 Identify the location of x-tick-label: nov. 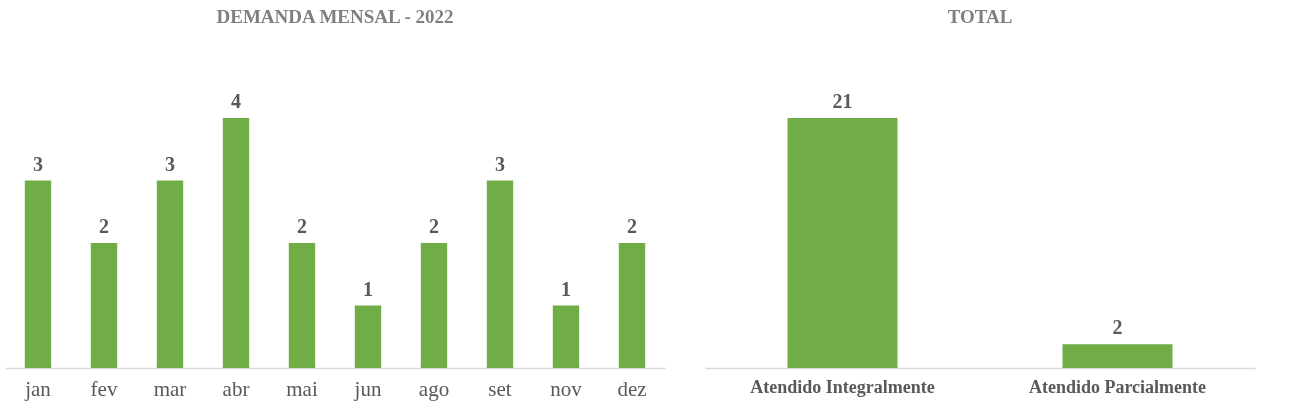
(566, 388).